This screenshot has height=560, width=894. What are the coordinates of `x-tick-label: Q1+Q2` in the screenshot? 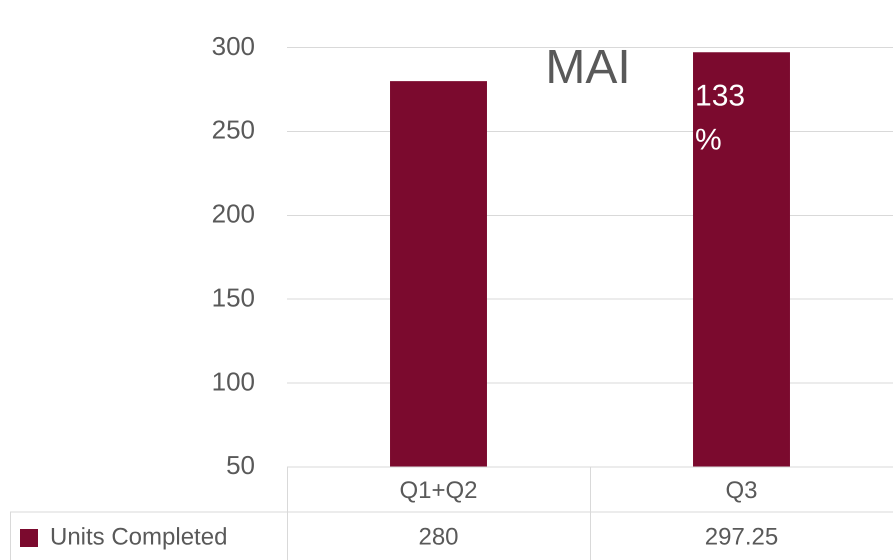 It's located at (438, 490).